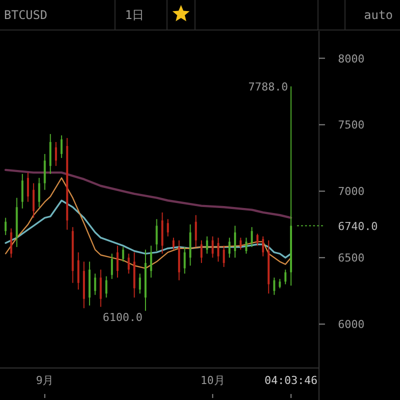  What do you see at coordinates (351, 59) in the screenshot?
I see `y-tick-label: 8000` at bounding box center [351, 59].